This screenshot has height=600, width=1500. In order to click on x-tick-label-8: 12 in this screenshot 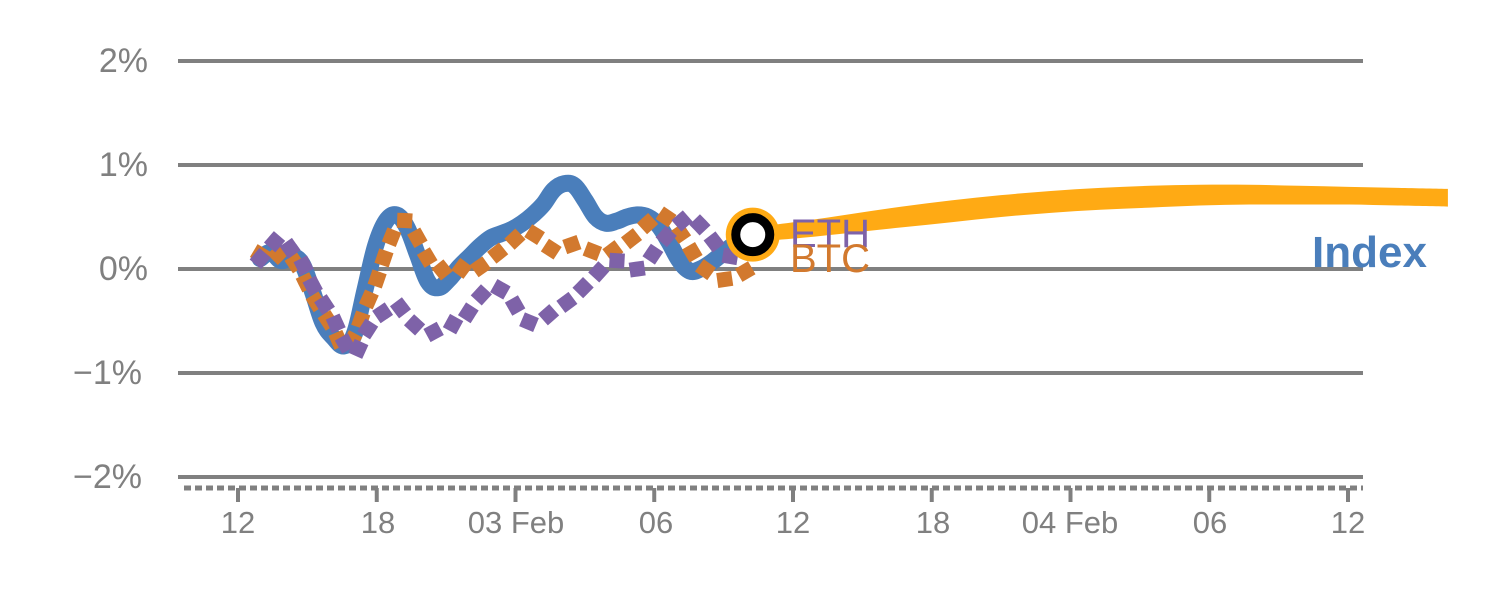, I will do `click(1348, 522)`.